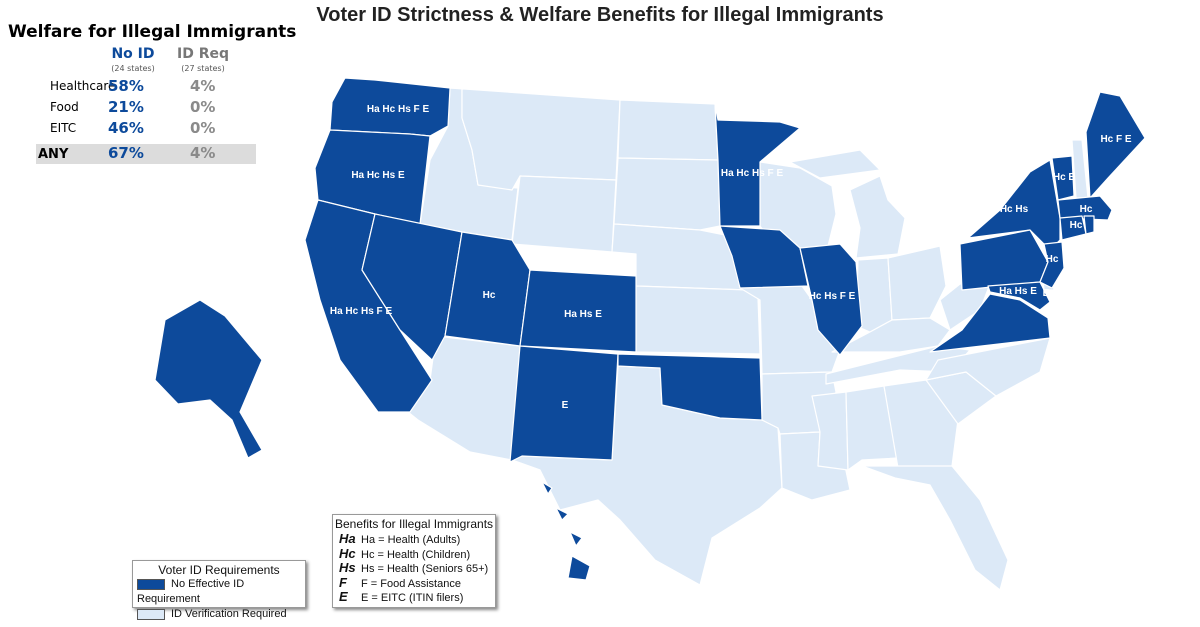  I want to click on stats-row-healthcare: Healthcare 58% 4%, so click(138, 86).